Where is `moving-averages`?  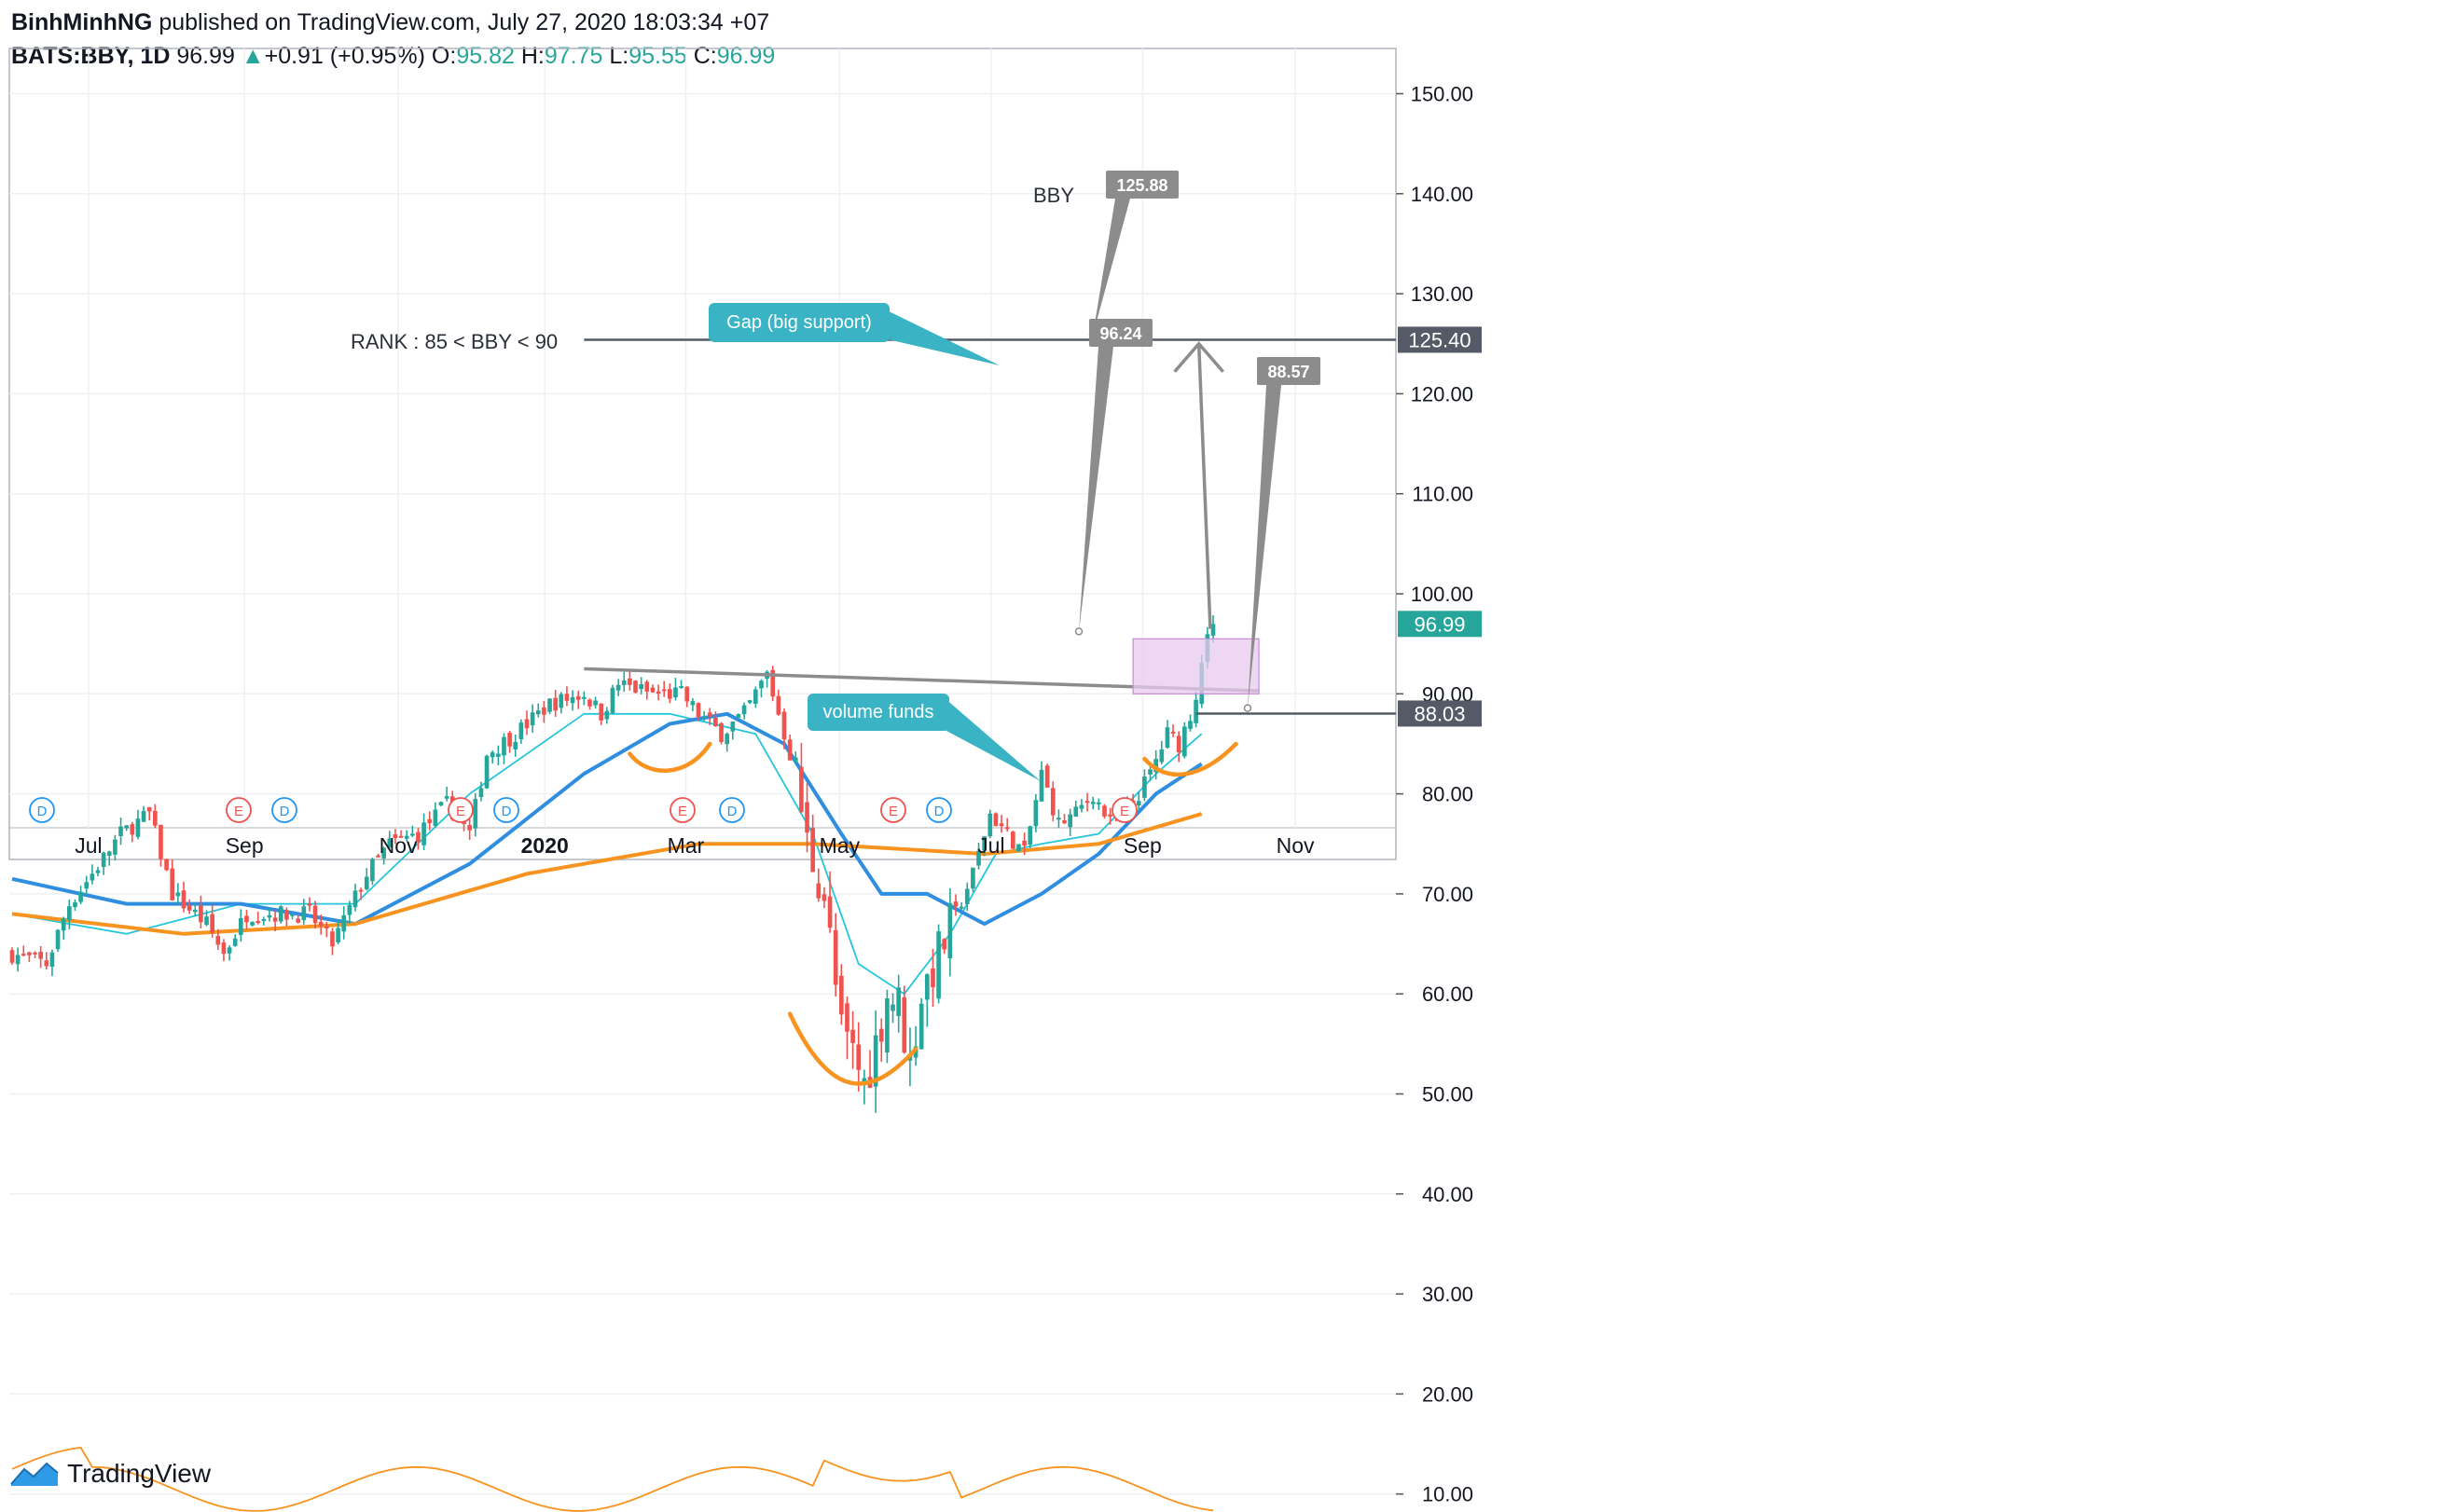
moving-averages is located at coordinates (607, 853).